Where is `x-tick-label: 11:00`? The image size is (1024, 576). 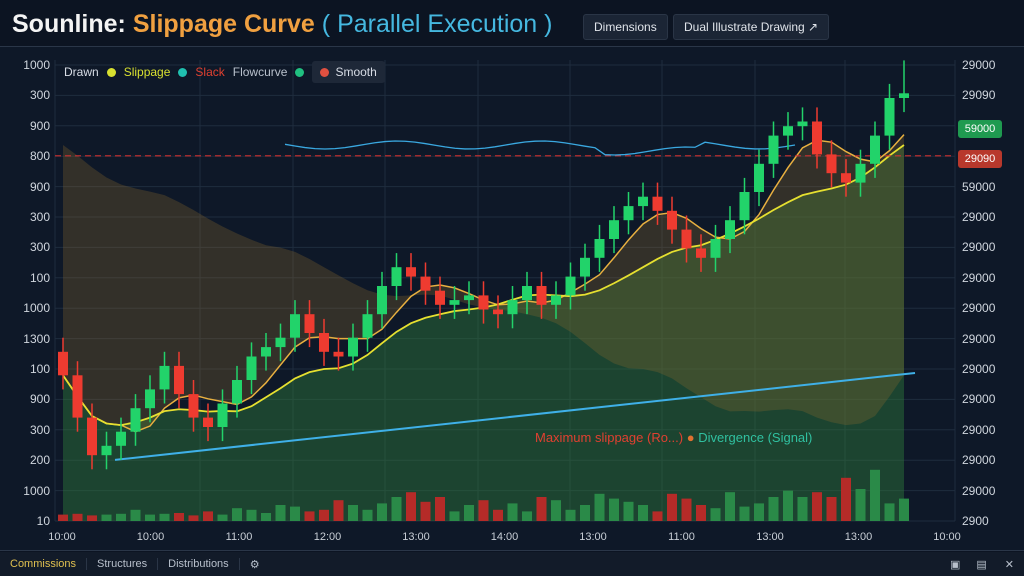 x-tick-label: 11:00 is located at coordinates (681, 537).